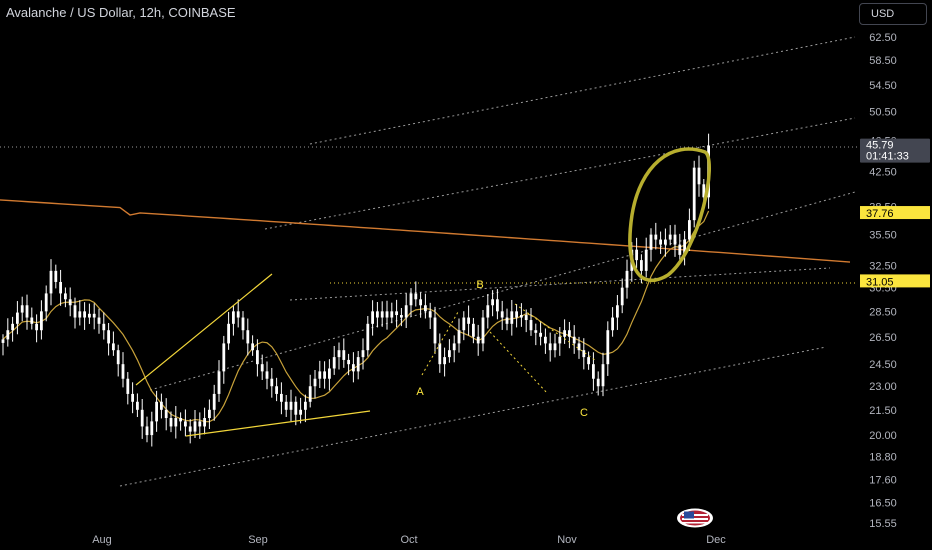  What do you see at coordinates (883, 338) in the screenshot?
I see `y-tick-label: 26.50` at bounding box center [883, 338].